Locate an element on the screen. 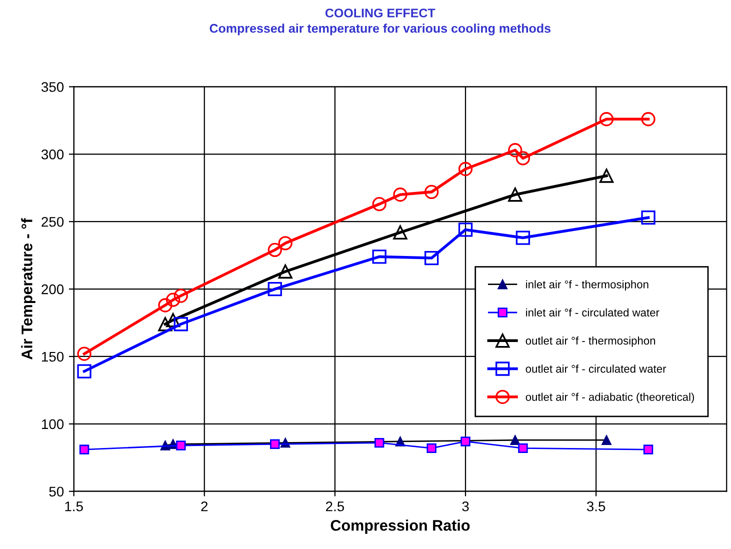 The width and height of the screenshot is (731, 549). legend-label: inlet air °f - thermosiphon is located at coordinates (587, 285).